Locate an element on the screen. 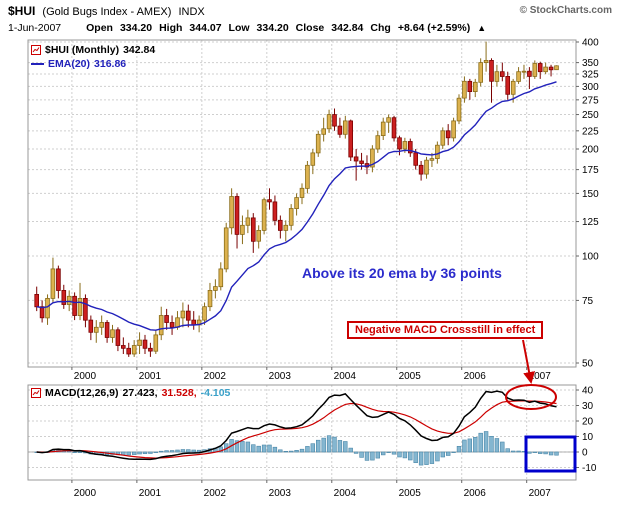 The height and width of the screenshot is (511, 620). ema-legend: EMA(20) 316.86 is located at coordinates (78, 64).